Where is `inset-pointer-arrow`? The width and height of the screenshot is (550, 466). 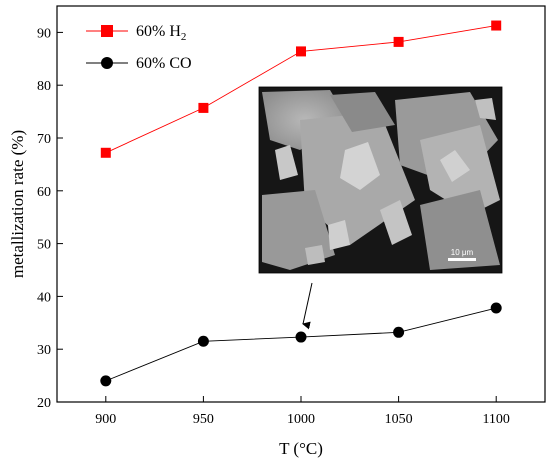 inset-pointer-arrow is located at coordinates (307, 306).